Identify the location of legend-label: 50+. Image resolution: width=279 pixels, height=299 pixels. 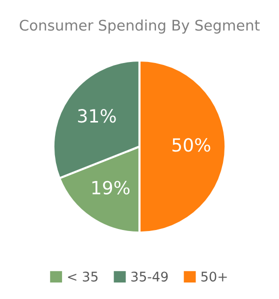
(214, 277).